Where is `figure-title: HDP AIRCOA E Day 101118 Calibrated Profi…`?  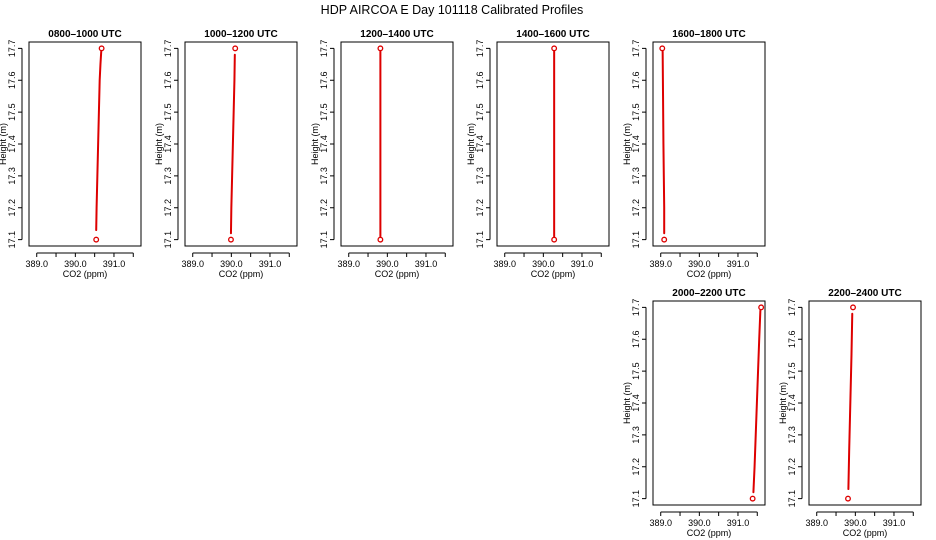 figure-title: HDP AIRCOA E Day 101118 Calibrated Profi… is located at coordinates (452, 10).